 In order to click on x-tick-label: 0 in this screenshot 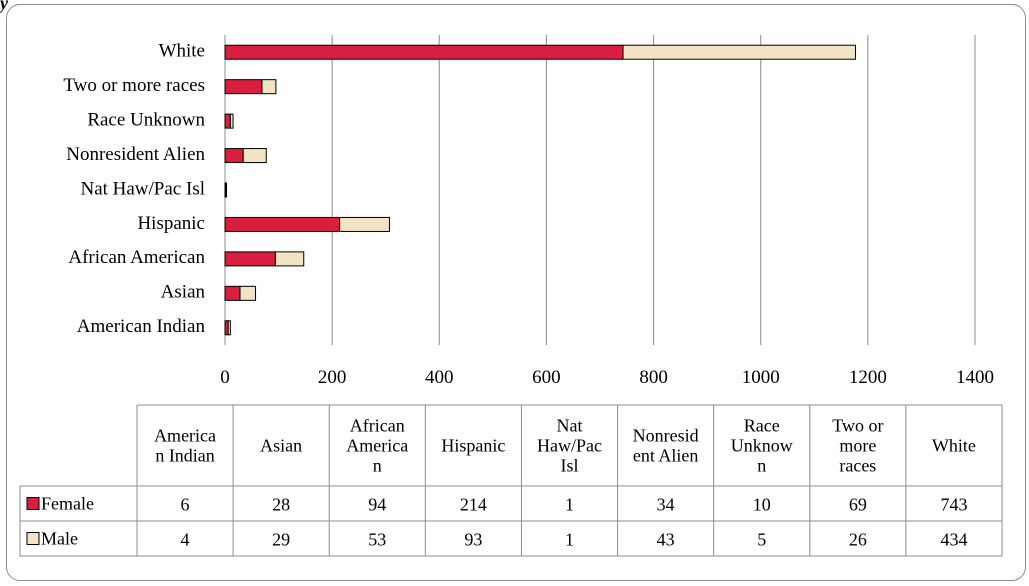, I will do `click(225, 377)`.